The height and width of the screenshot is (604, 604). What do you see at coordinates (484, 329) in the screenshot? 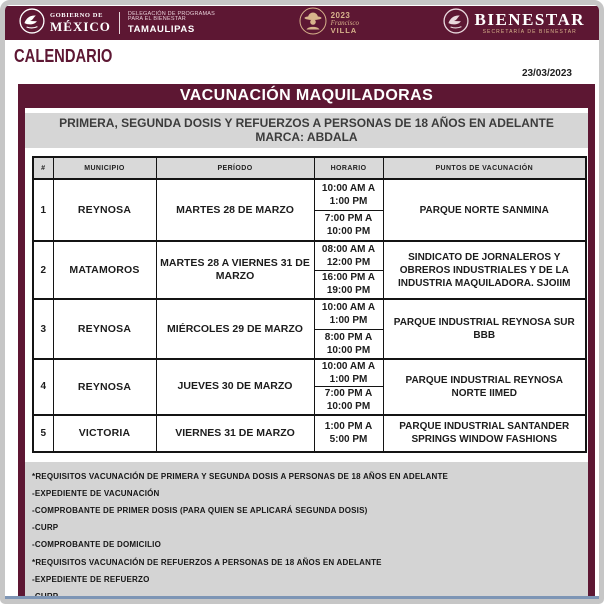
I see `cell-punto: PARQUE INDUSTRIAL REYNOSA SUR BBB` at bounding box center [484, 329].